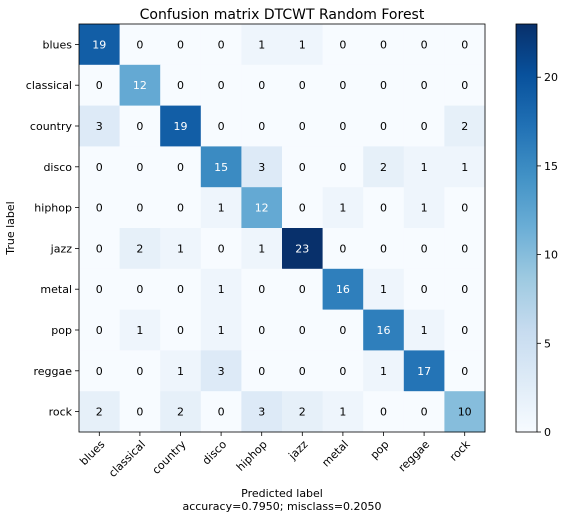 Image resolution: width=565 pixels, height=517 pixels. What do you see at coordinates (221, 412) in the screenshot?
I see `matrix-cell-rock-disco` at bounding box center [221, 412].